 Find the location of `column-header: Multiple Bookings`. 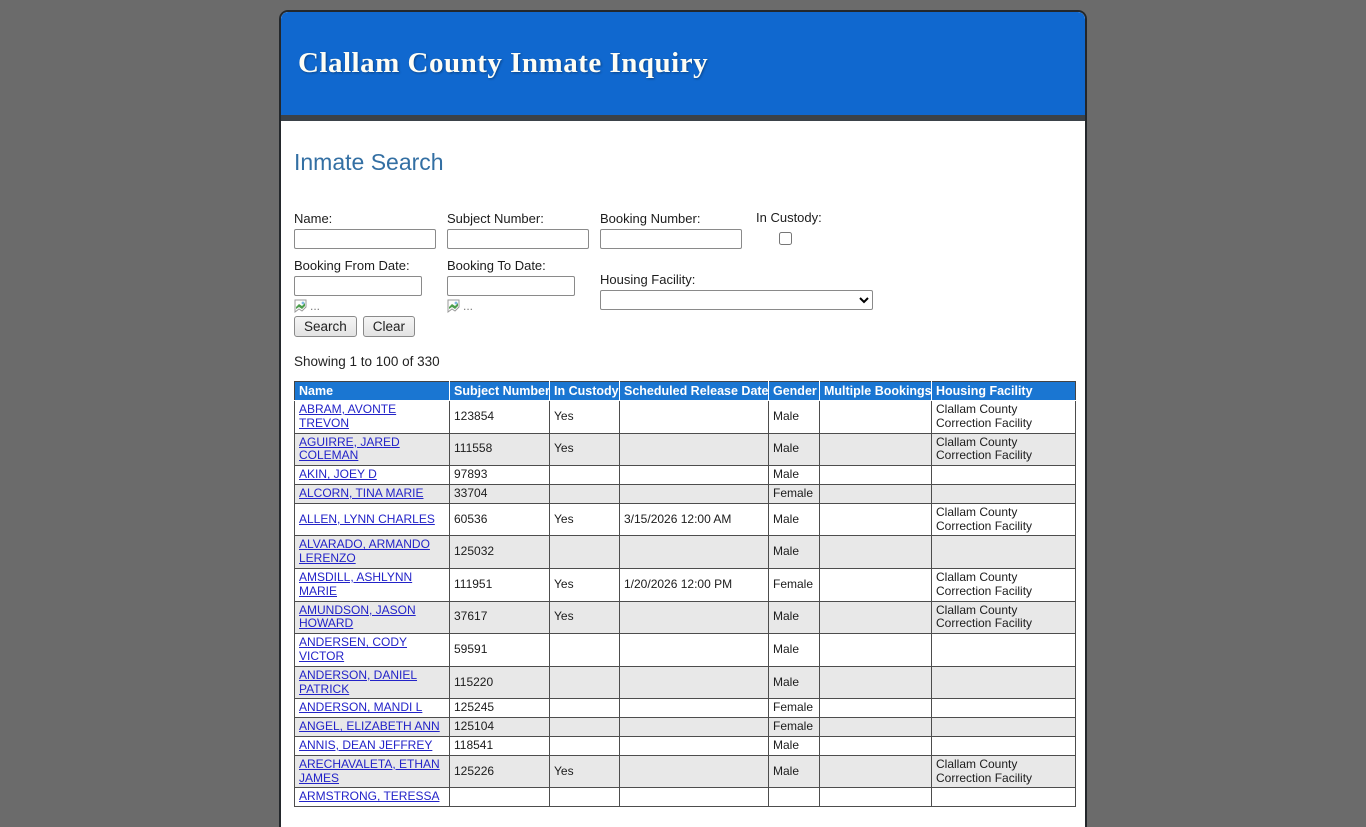

column-header: Multiple Bookings is located at coordinates (875, 391).